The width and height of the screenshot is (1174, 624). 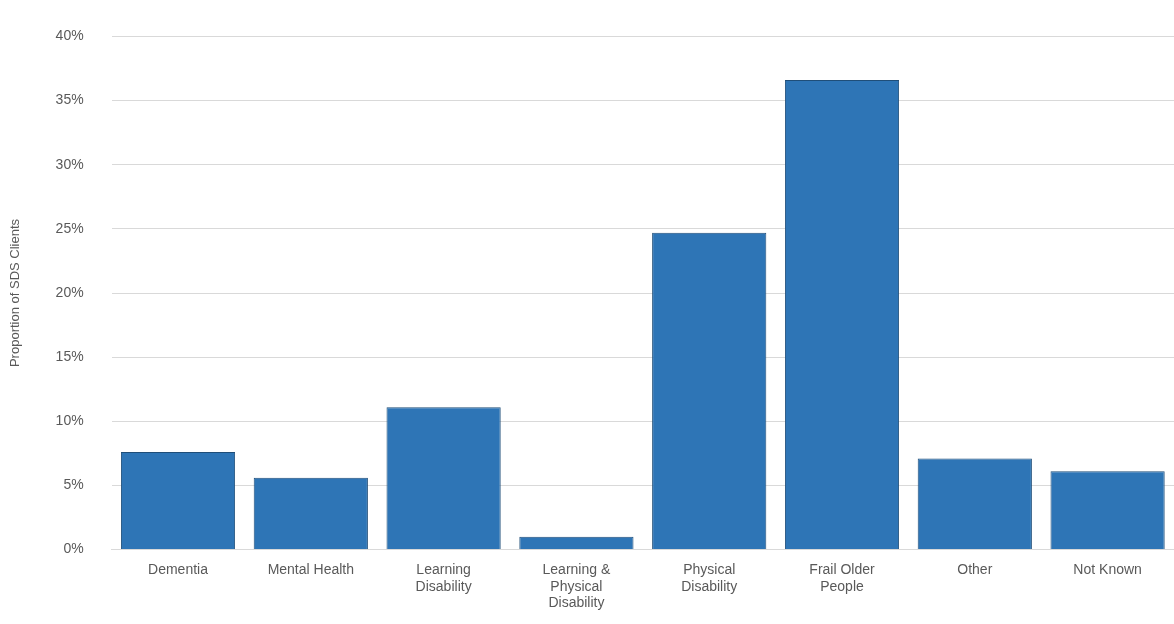 What do you see at coordinates (69, 163) in the screenshot?
I see `y-tick-label: 30%` at bounding box center [69, 163].